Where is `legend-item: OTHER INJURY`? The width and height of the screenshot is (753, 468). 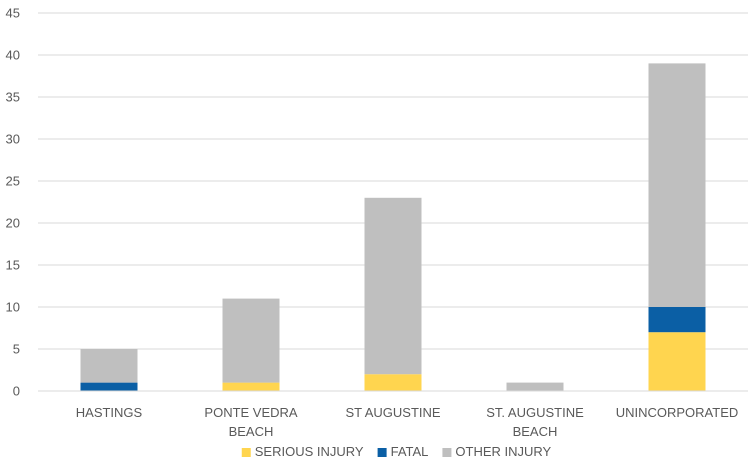
legend-item: OTHER INJURY is located at coordinates (497, 451).